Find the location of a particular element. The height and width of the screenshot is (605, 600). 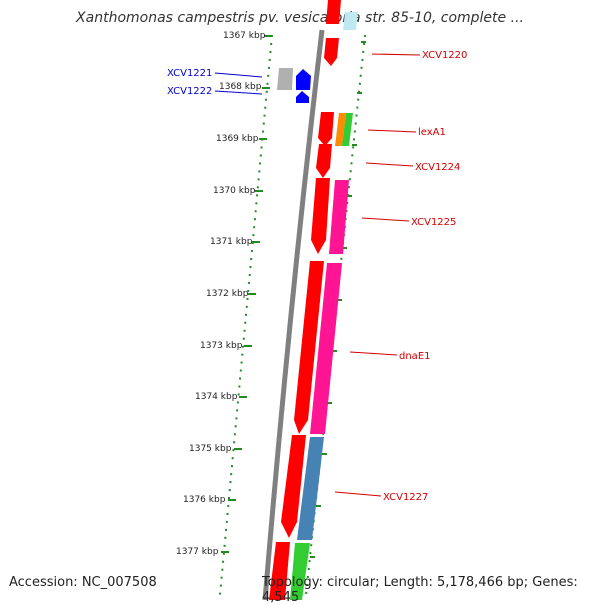

label-xcv1220: XCV1220 is located at coordinates (444, 55).